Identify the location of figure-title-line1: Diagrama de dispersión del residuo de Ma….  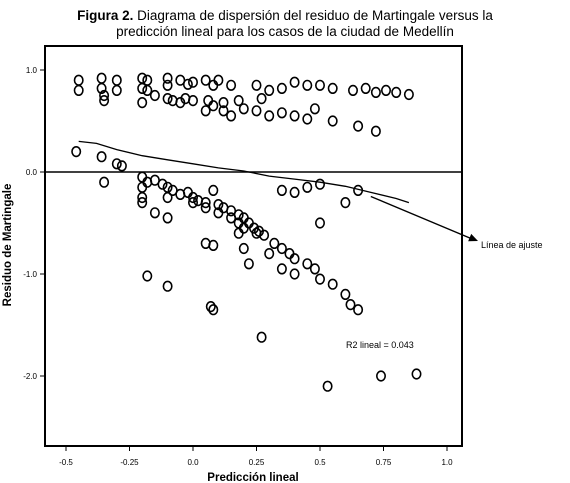
(315, 15).